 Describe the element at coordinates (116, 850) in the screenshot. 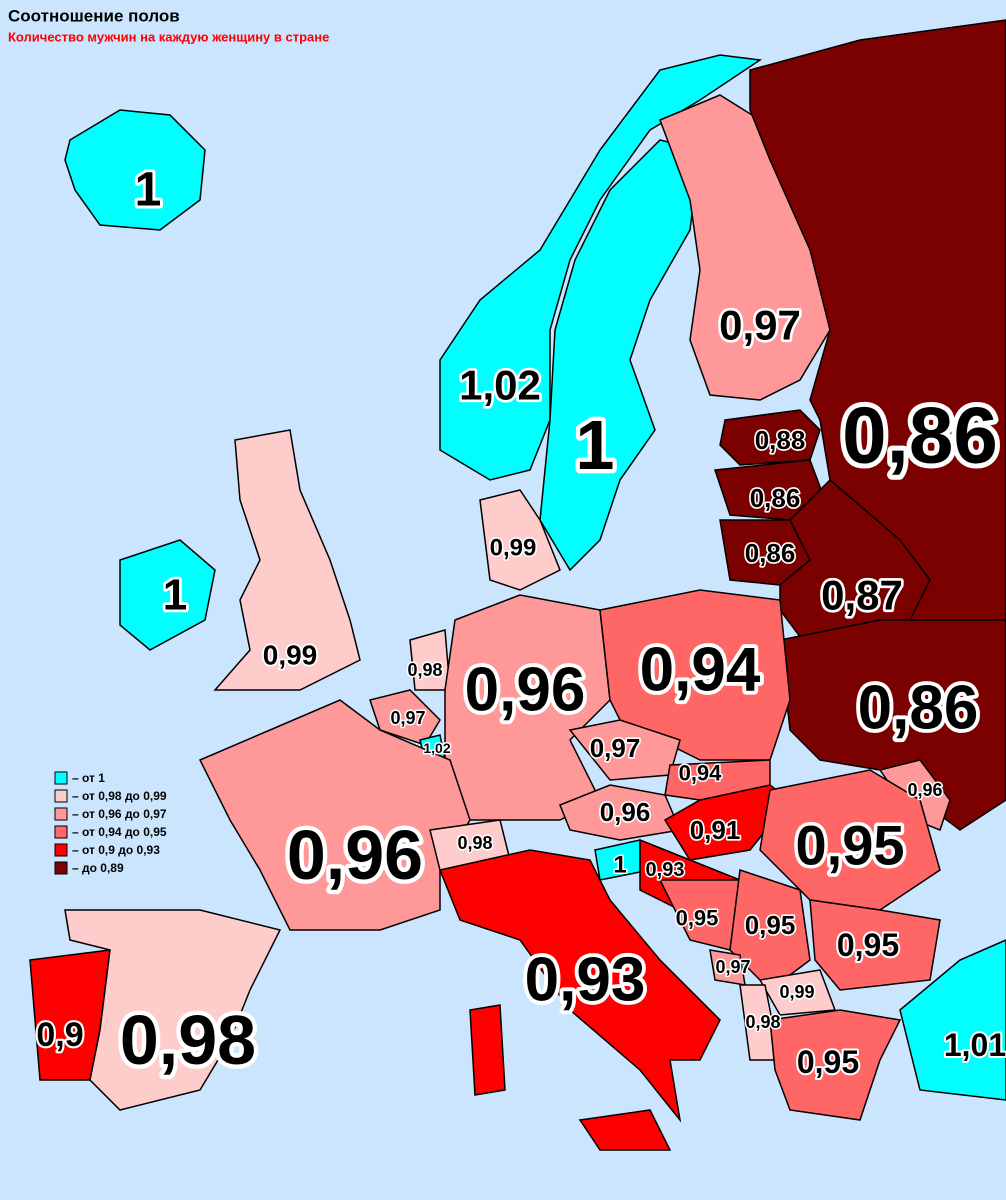

I see `legend-label: – от 0,9 до 0,93` at that location.